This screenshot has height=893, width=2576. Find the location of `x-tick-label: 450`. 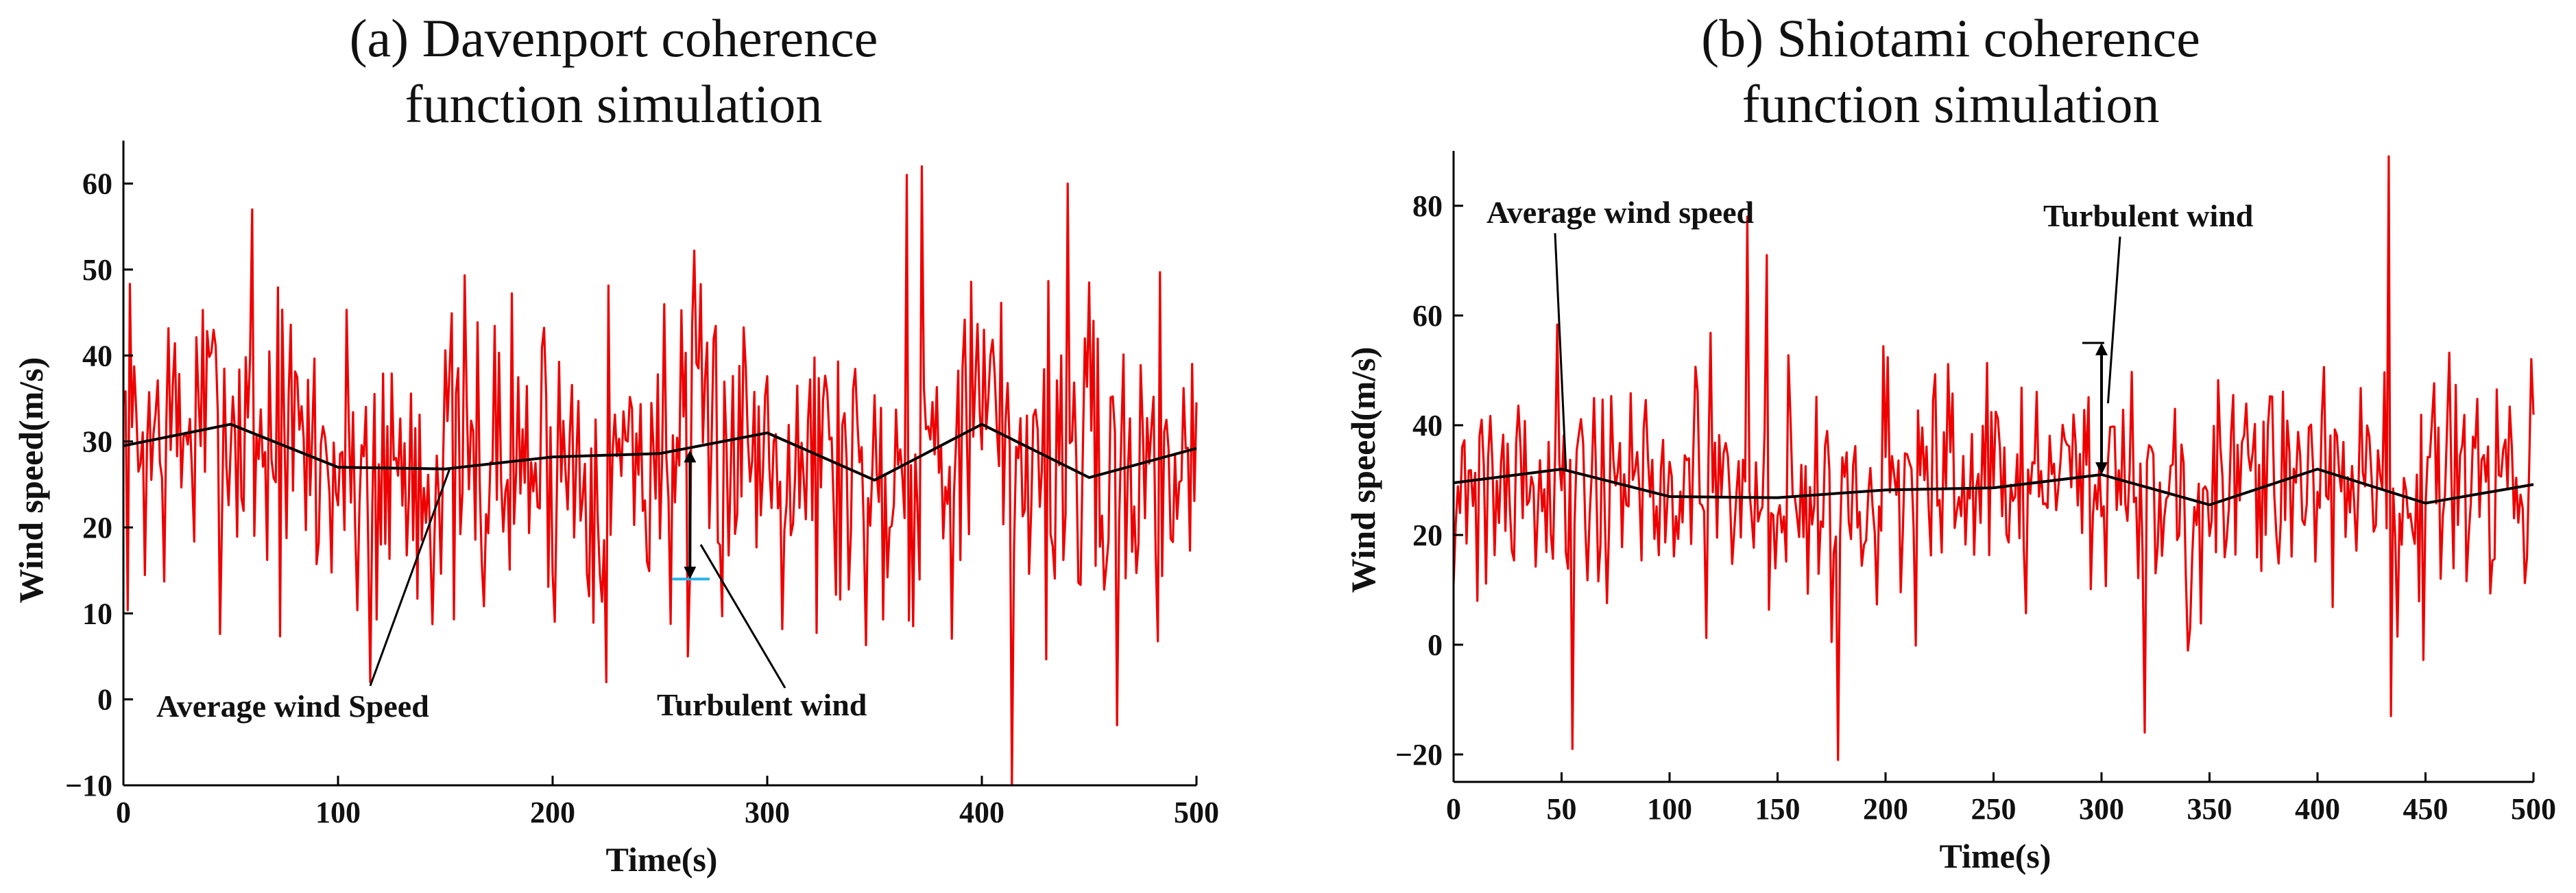

x-tick-label: 450 is located at coordinates (2426, 809).